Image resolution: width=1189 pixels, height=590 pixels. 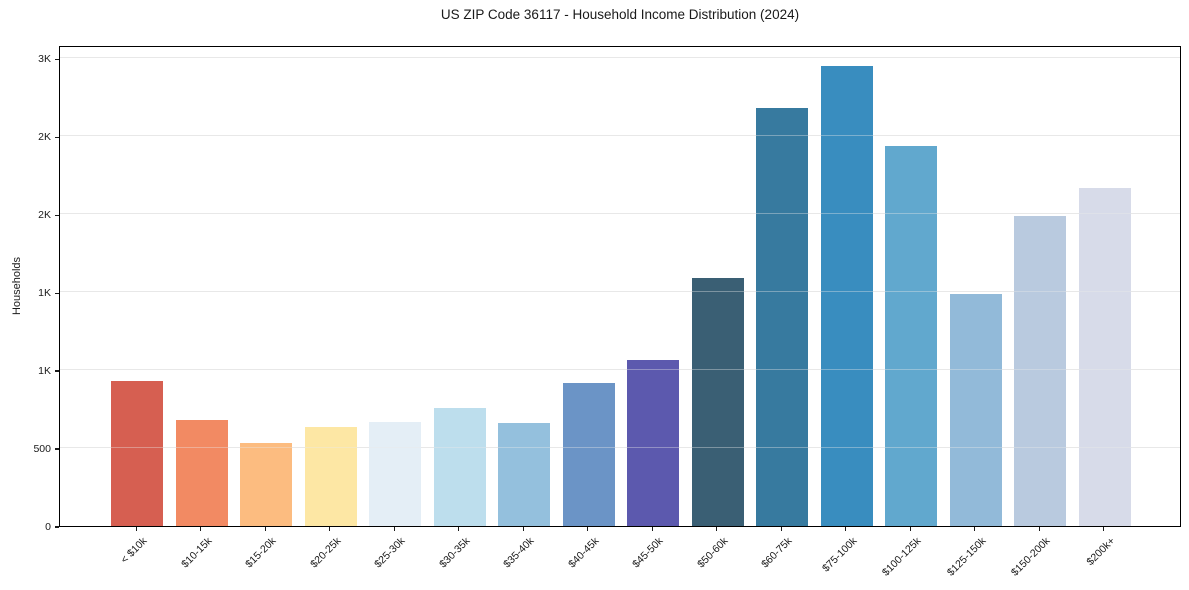 I want to click on x-tick-label: $35-40k, so click(x=519, y=553).